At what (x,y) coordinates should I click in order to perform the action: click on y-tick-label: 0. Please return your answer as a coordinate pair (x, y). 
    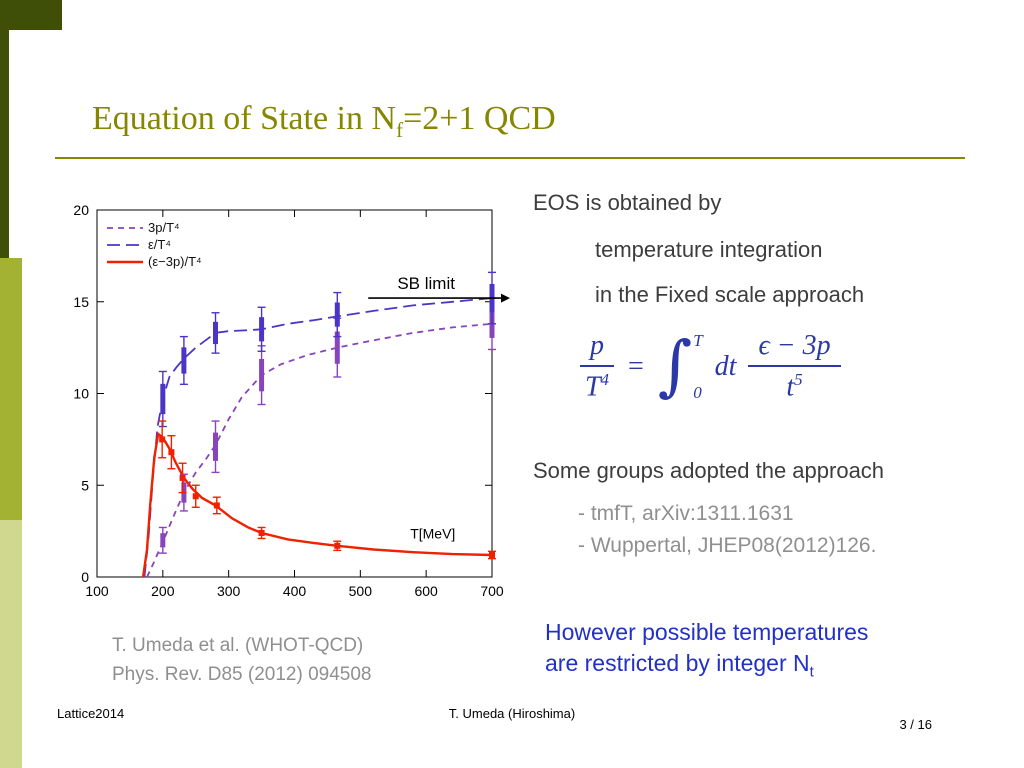
    Looking at the image, I should click on (85, 577).